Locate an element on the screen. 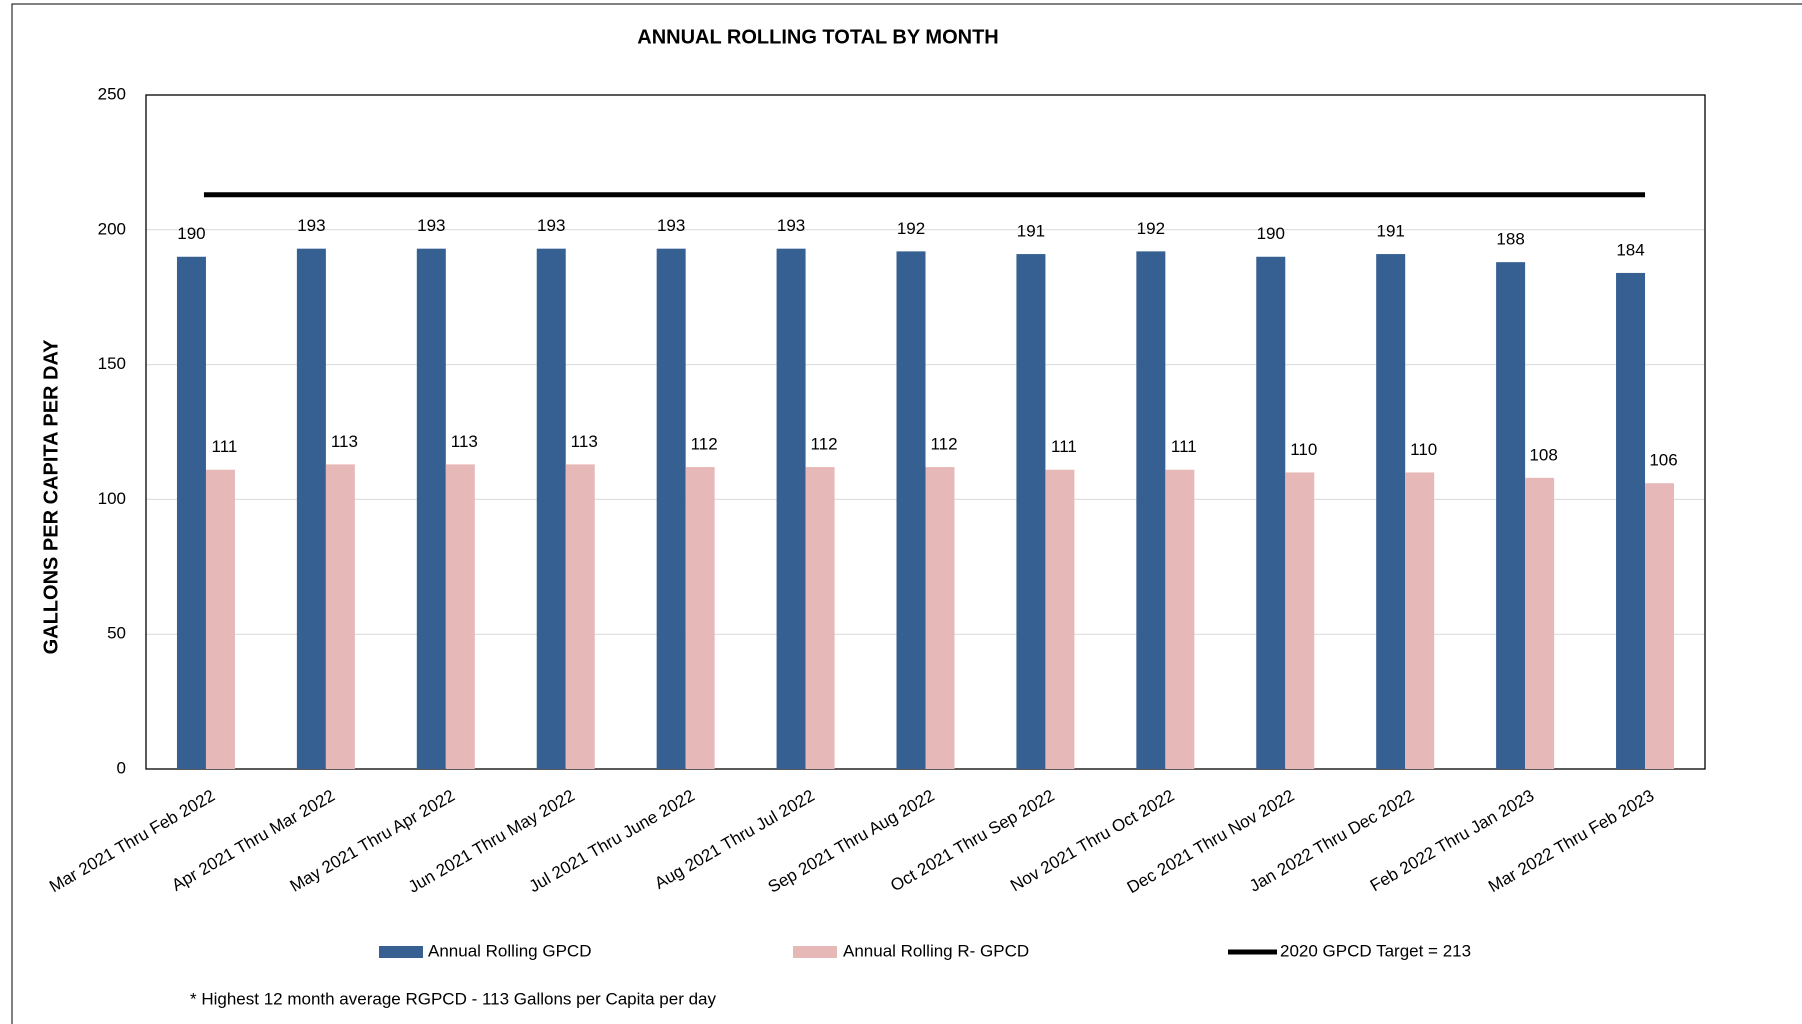  y-tick-label: 100 is located at coordinates (112, 498).